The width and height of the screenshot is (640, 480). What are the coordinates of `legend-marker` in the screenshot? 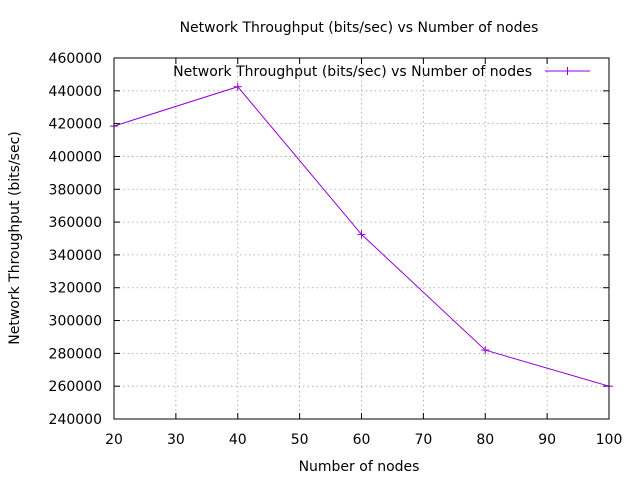 It's located at (567, 71).